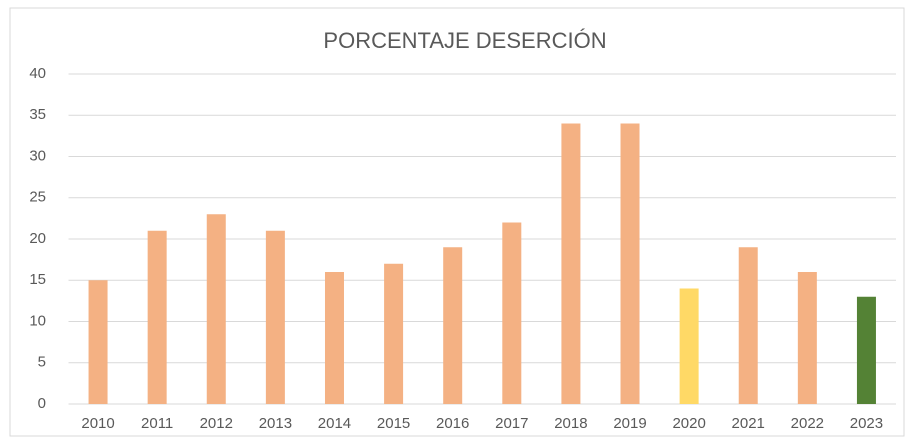  Describe the element at coordinates (37, 114) in the screenshot. I see `y-tick-label: 35` at that location.